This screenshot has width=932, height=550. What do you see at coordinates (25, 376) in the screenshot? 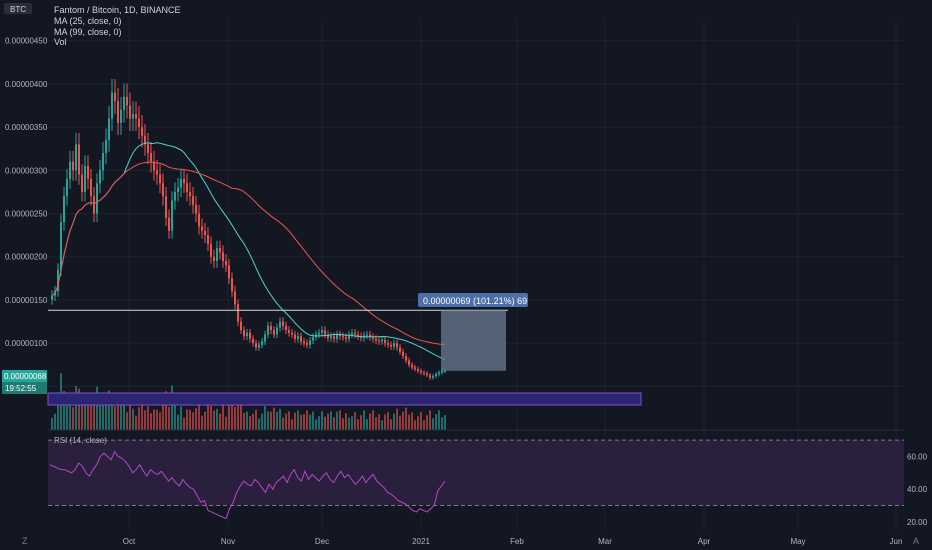
I see `last-price: 0.00000068` at bounding box center [25, 376].